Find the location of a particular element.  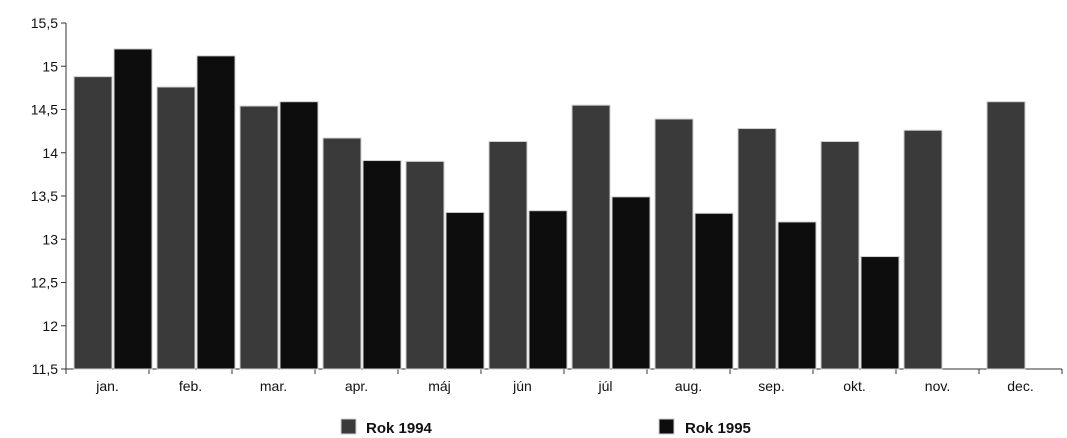

bar-rok-1995-jún is located at coordinates (548, 290).